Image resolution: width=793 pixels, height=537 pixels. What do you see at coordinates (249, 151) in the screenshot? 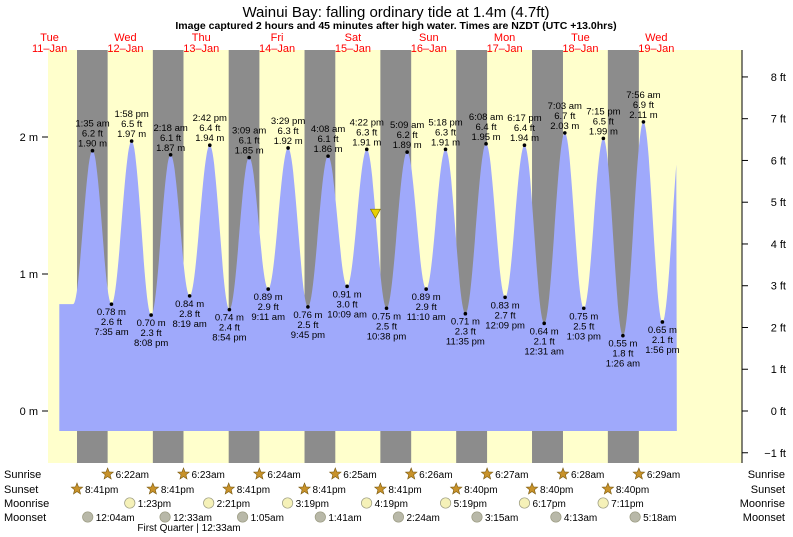
I see `high-tide-height-m: 1.85 m` at bounding box center [249, 151].